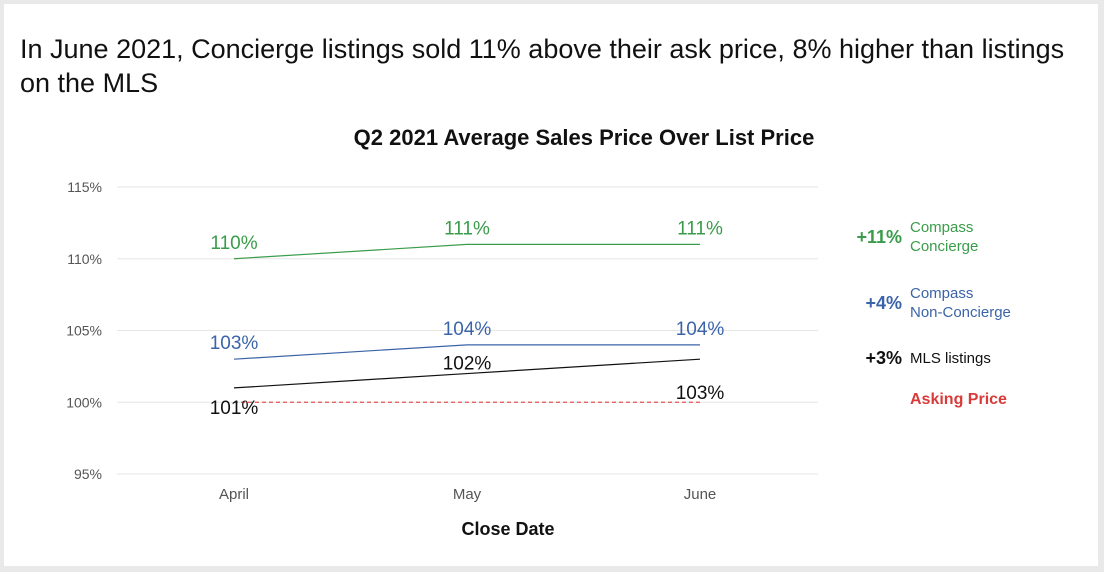  I want to click on y-tick-label: 110%, so click(84, 259).